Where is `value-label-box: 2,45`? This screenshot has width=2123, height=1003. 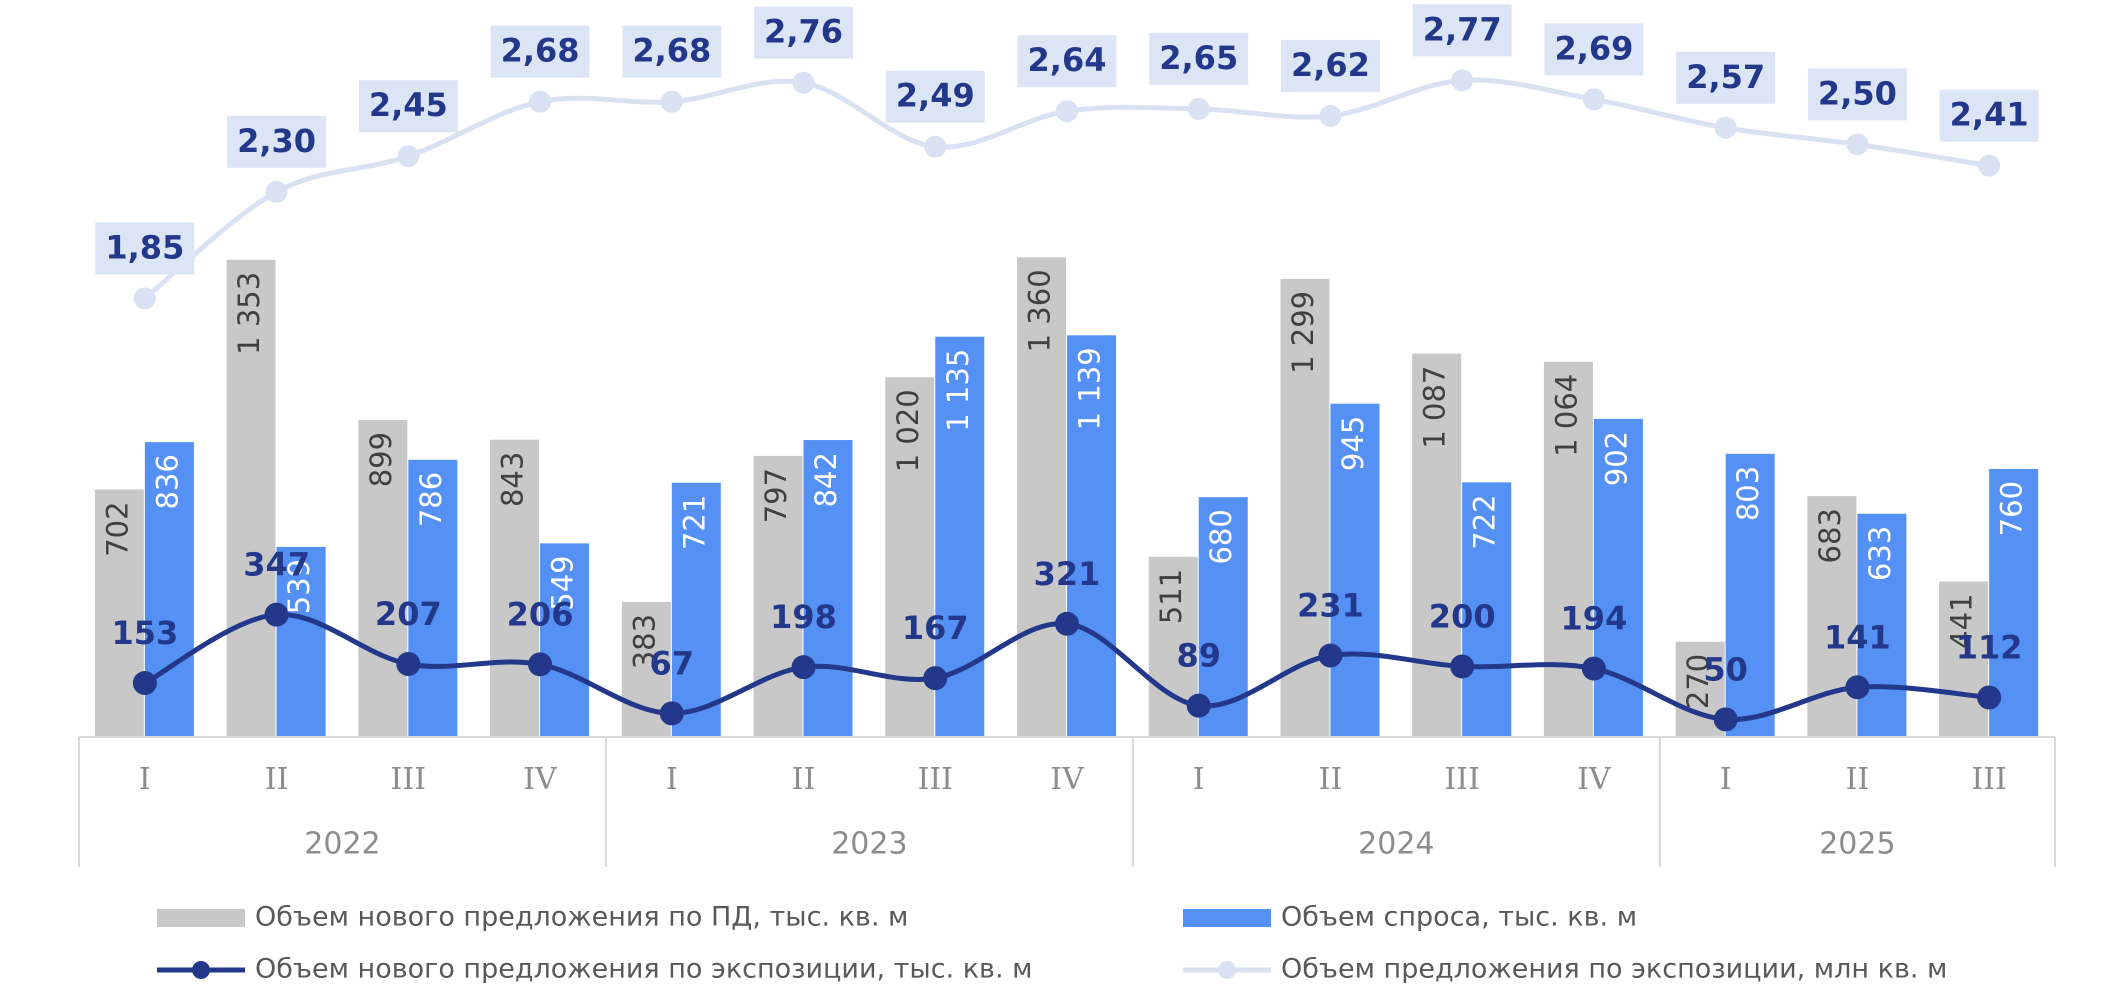
value-label-box: 2,45 is located at coordinates (408, 106).